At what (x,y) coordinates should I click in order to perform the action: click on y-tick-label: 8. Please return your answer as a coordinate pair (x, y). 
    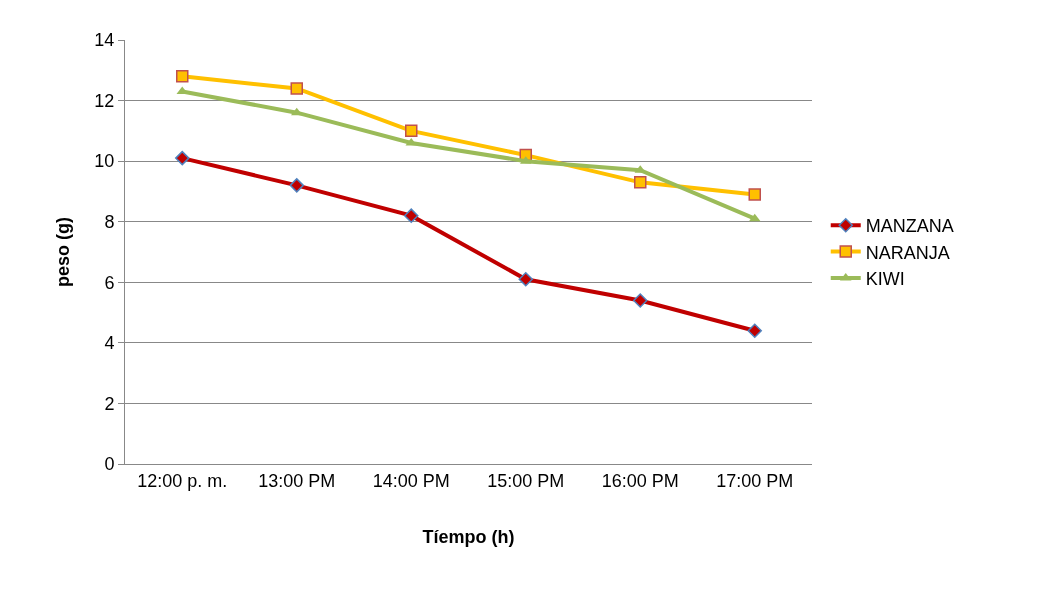
    Looking at the image, I should click on (109, 222).